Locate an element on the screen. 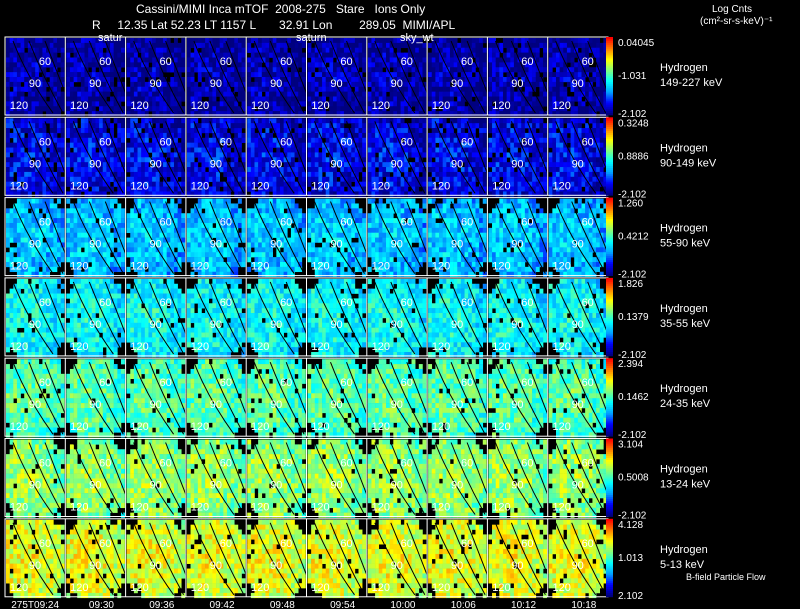 The width and height of the screenshot is (800, 609). pitch-label-120: 120 is located at coordinates (320, 186).